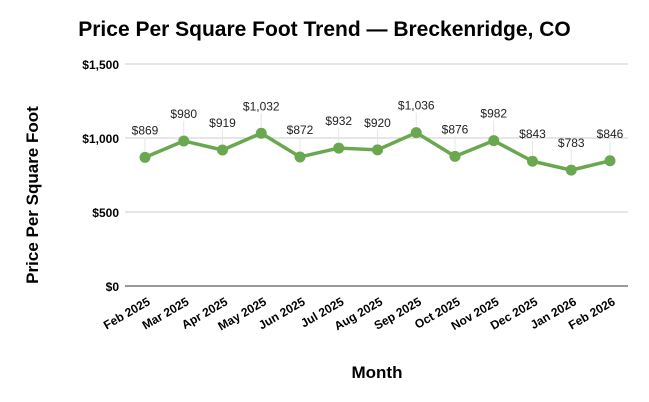 Image resolution: width=649 pixels, height=402 pixels. I want to click on y-tick-label: $0, so click(113, 287).